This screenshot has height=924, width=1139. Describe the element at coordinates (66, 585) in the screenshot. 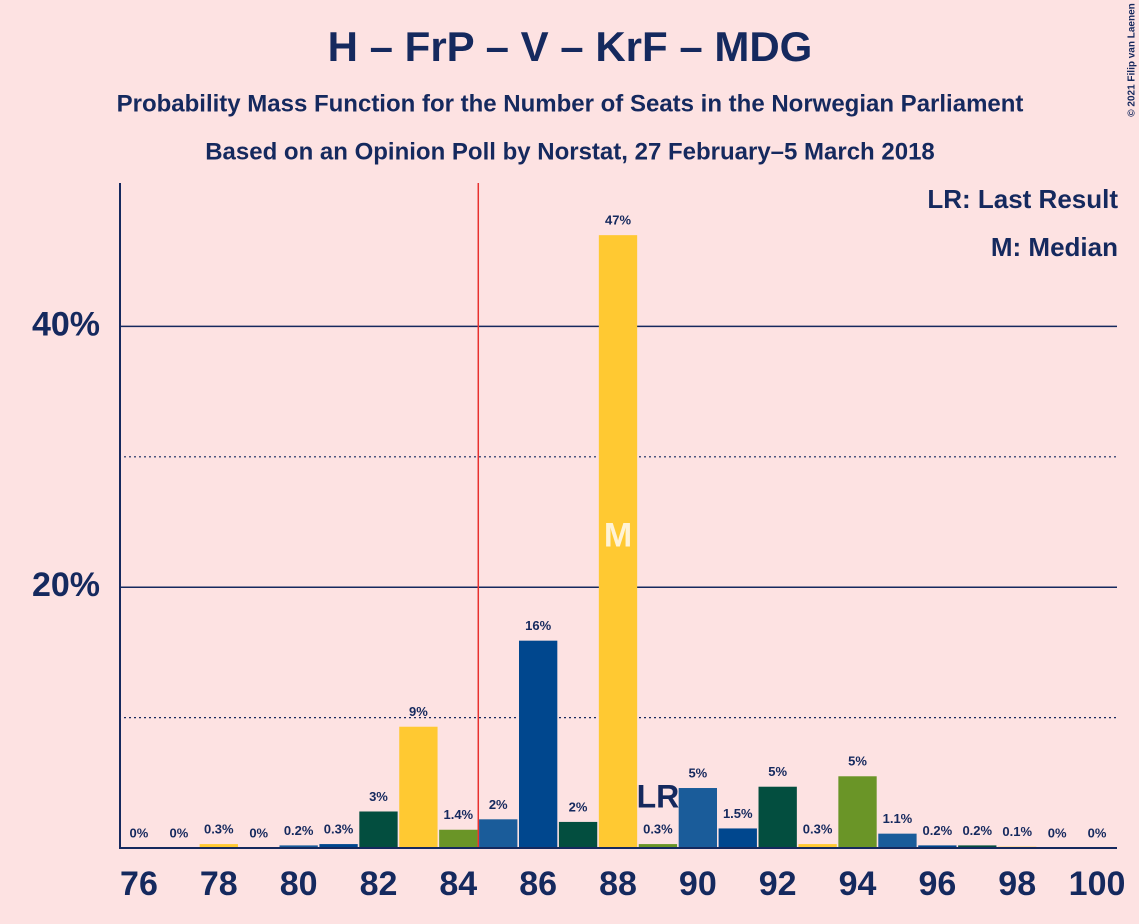

I see `y-tick-label: 20%` at that location.